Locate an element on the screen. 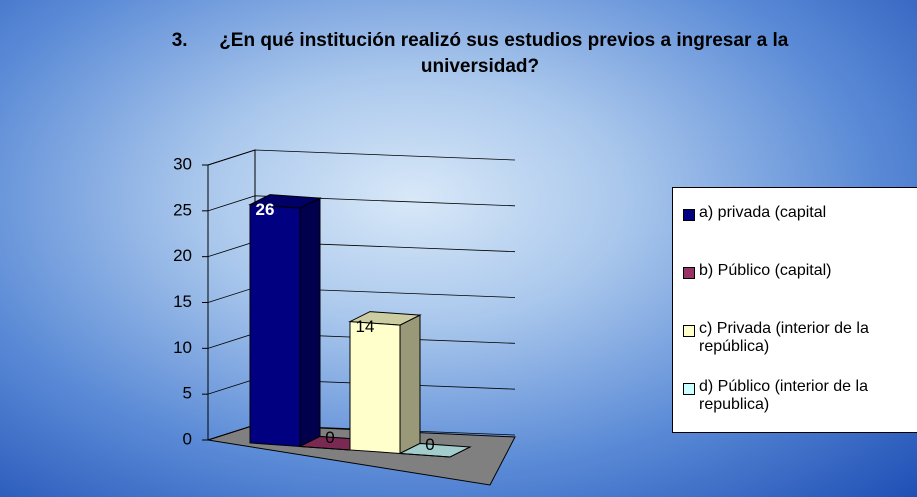  y-tick-label: 5 is located at coordinates (187, 393).